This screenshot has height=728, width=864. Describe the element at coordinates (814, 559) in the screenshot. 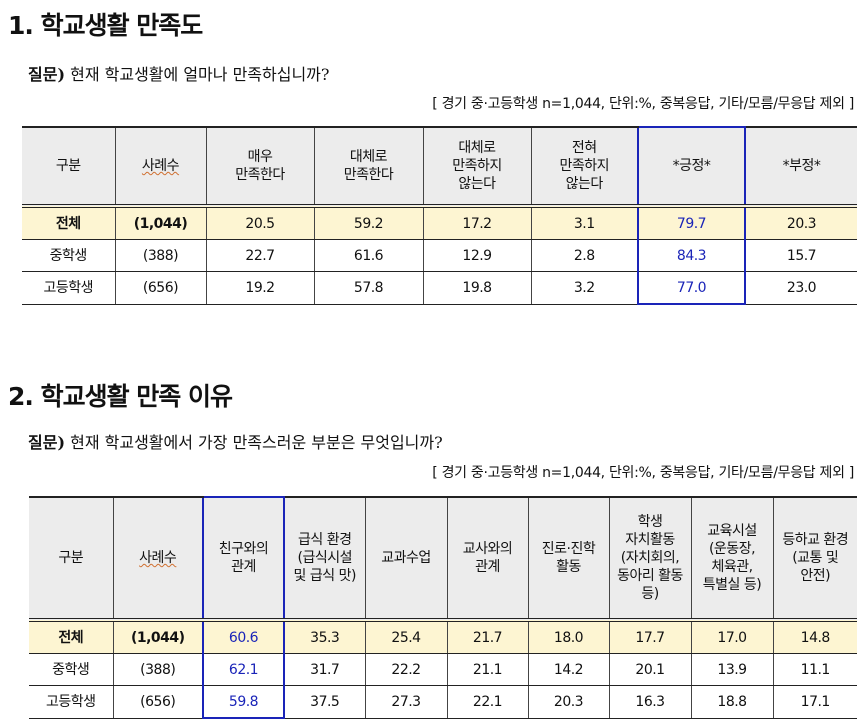

I see `column-header: 등하교 환경 (교통 및 안전)` at that location.